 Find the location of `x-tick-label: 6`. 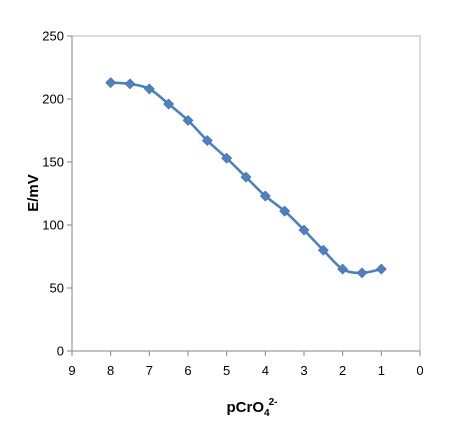

x-tick-label: 6 is located at coordinates (187, 370).